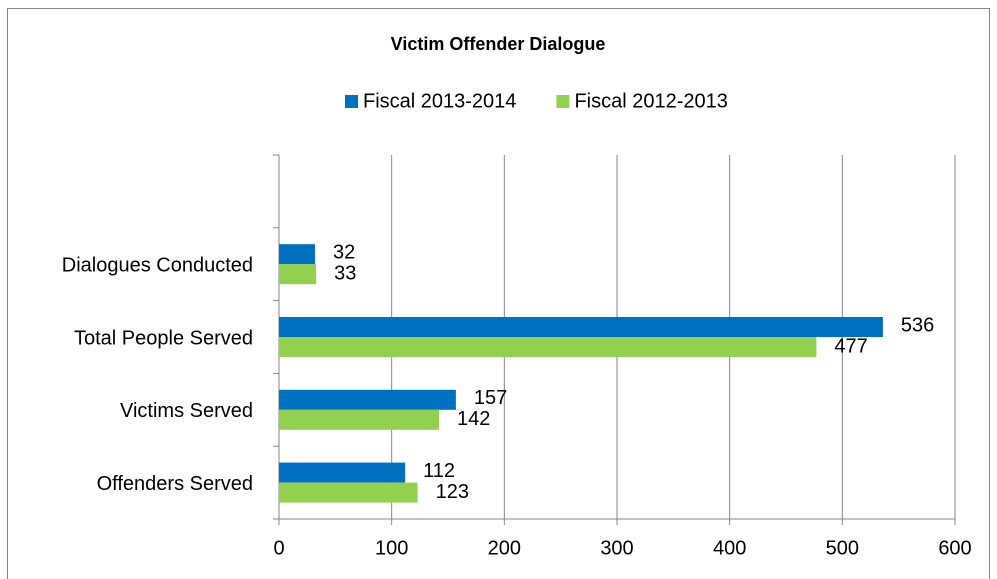 The height and width of the screenshot is (579, 997). Describe the element at coordinates (186, 411) in the screenshot. I see `y-tick-label: Victims Served` at that location.